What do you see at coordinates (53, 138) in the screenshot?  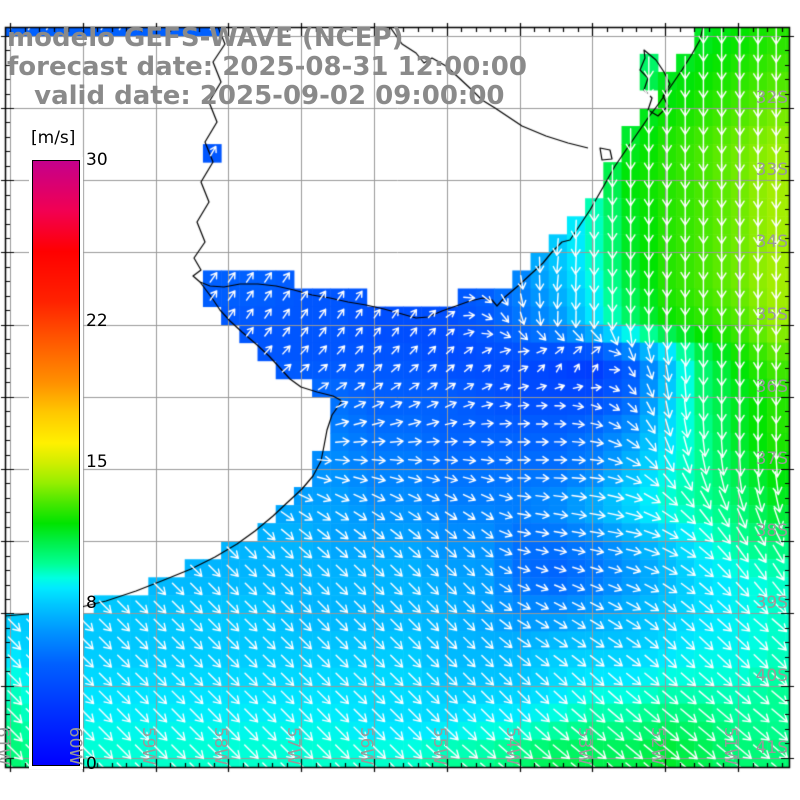 I see `colorbar-unit-label: [m/s]` at bounding box center [53, 138].